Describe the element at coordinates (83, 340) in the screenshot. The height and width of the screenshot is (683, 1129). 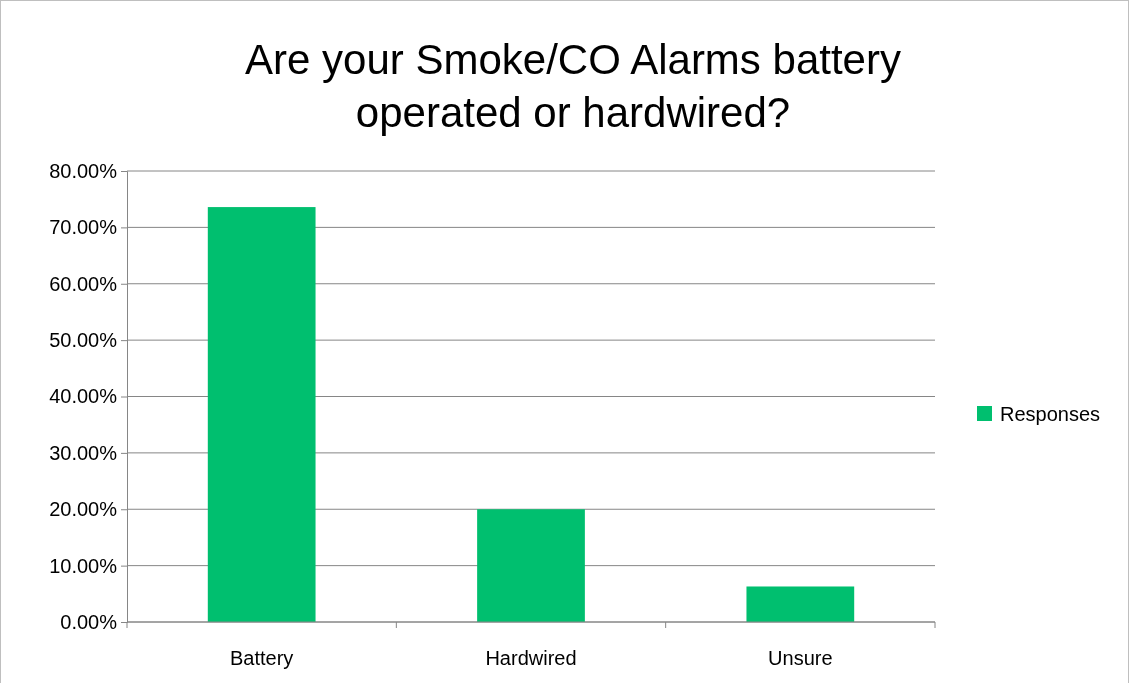
I see `y-tick-label: 50.00%` at that location.